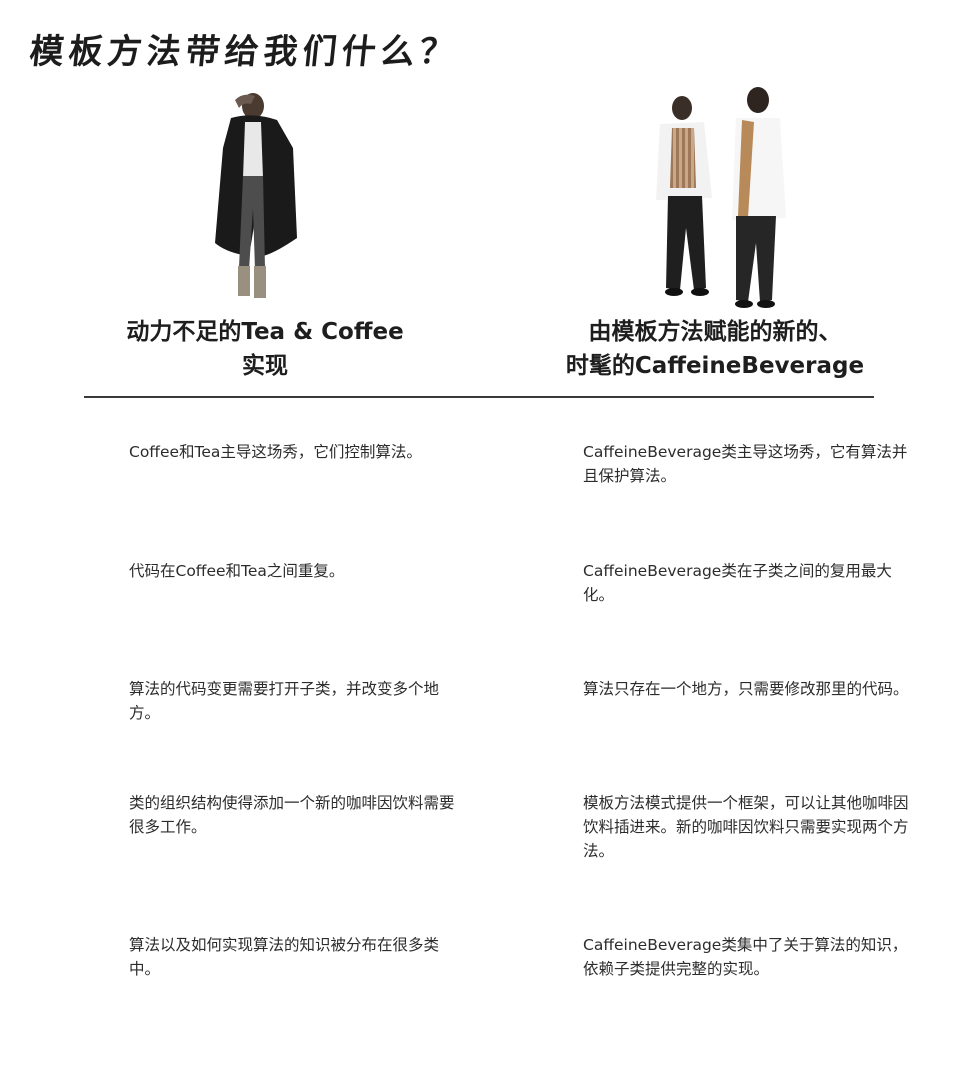 The height and width of the screenshot is (1065, 973). What do you see at coordinates (284, 701) in the screenshot?
I see `left-point-3: 算法的代码变更需要打开子类，并改变多个地方。` at bounding box center [284, 701].